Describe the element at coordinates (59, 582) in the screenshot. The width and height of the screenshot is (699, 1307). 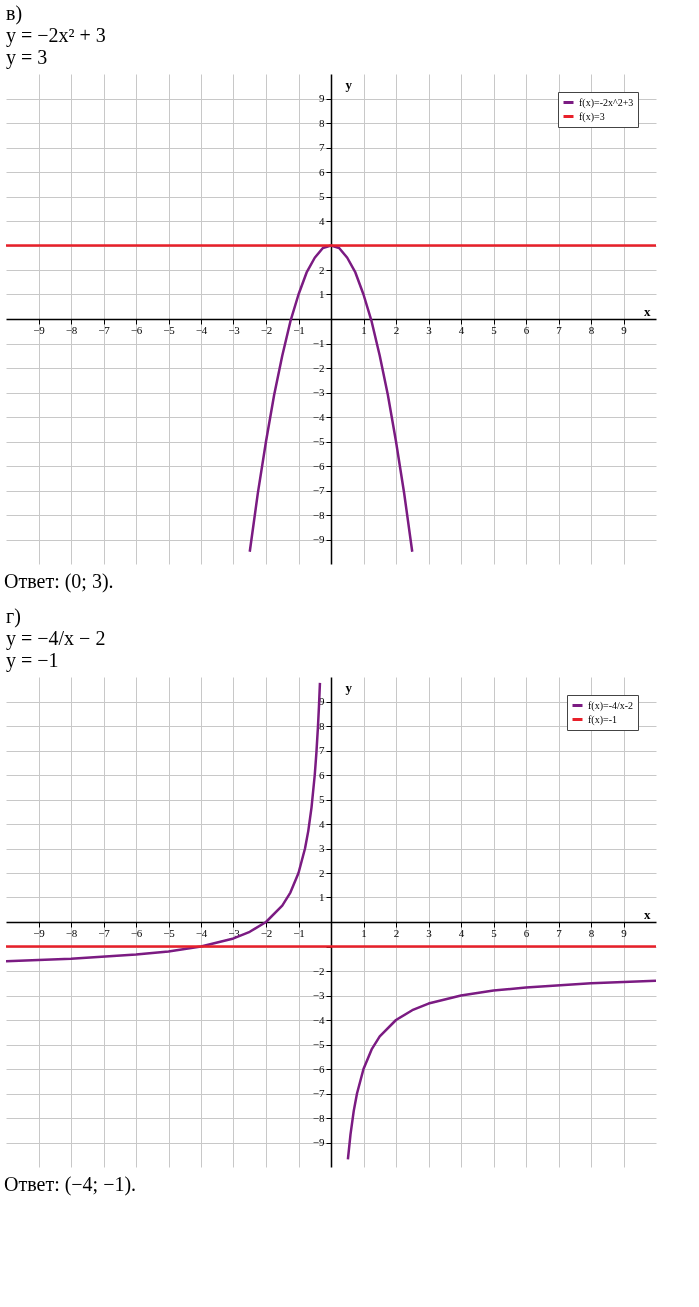
I see `text: Ответ: (0; 3).` at that location.